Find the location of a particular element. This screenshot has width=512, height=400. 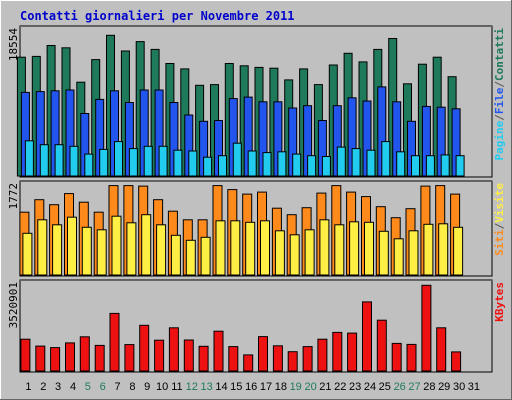

day-label: 9 is located at coordinates (147, 387).